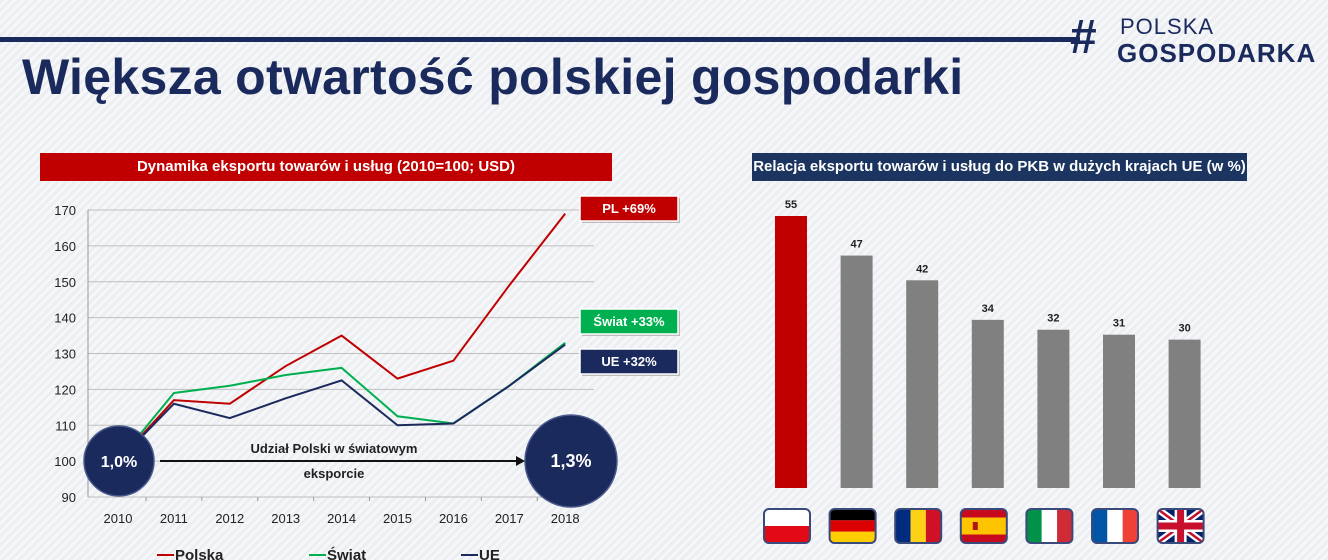 The image size is (1328, 560). What do you see at coordinates (520, 461) in the screenshot?
I see `arrow-head-icon` at bounding box center [520, 461].